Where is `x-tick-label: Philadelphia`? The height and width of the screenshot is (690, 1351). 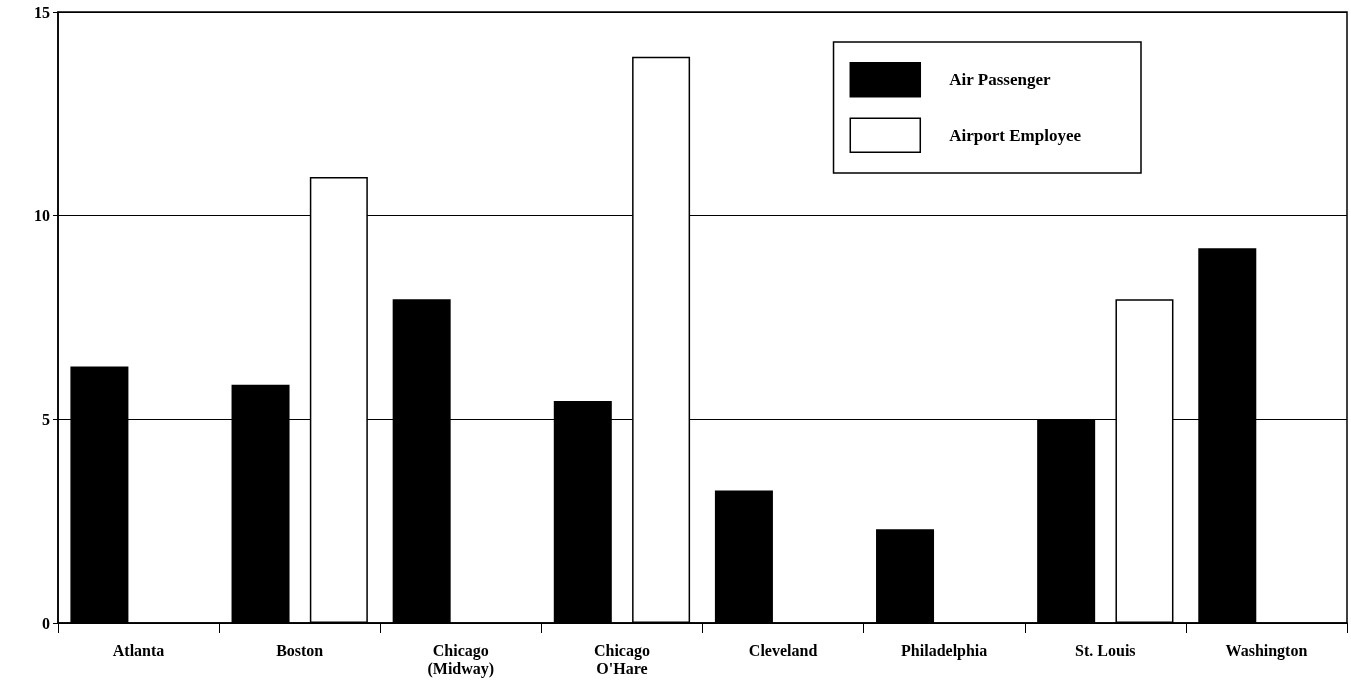
x-tick-label: Philadelphia is located at coordinates (944, 650).